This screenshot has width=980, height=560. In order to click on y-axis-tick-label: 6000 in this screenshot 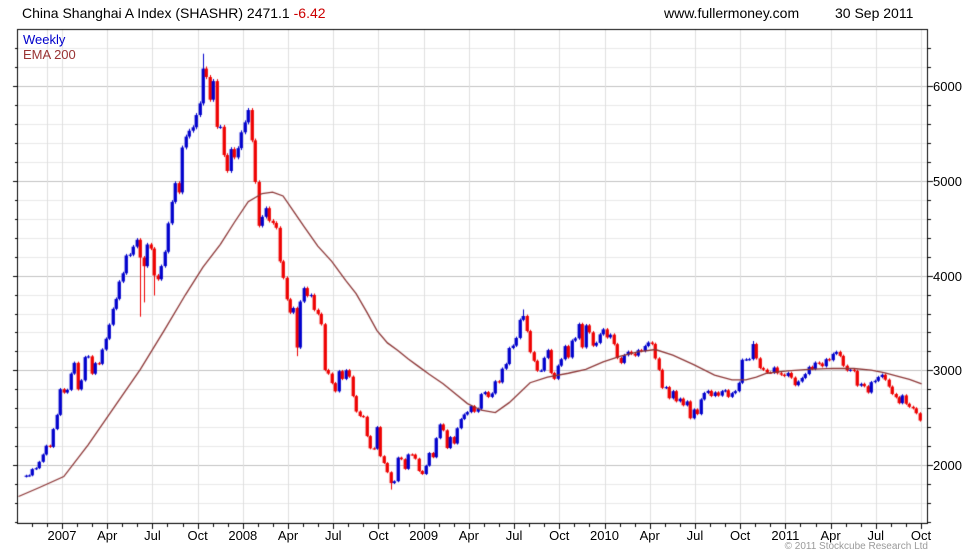, I will do `click(947, 86)`.